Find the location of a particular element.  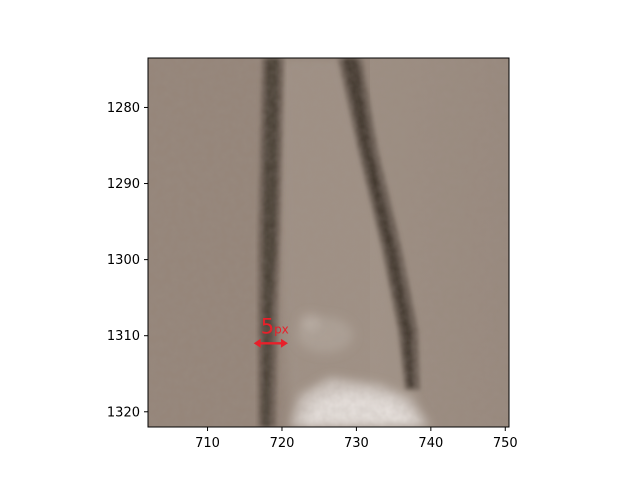

y-tick-label: 1290 is located at coordinates (123, 184).